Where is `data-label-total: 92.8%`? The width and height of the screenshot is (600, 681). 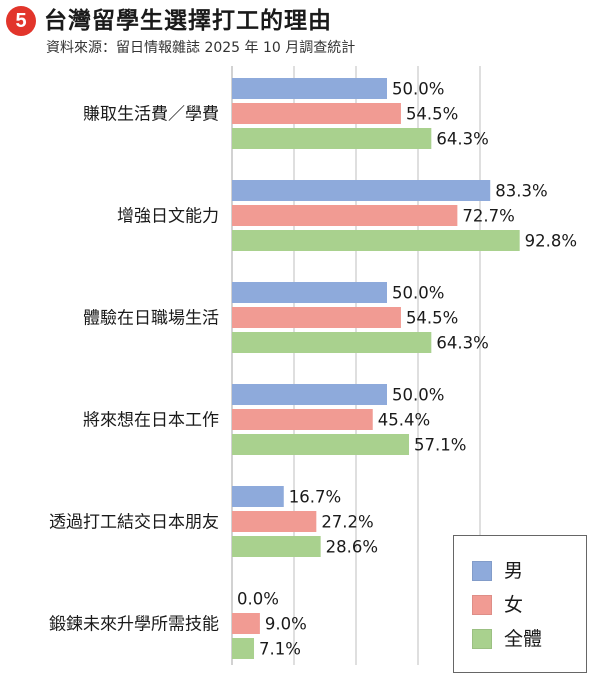 data-label-total: 92.8% is located at coordinates (551, 241).